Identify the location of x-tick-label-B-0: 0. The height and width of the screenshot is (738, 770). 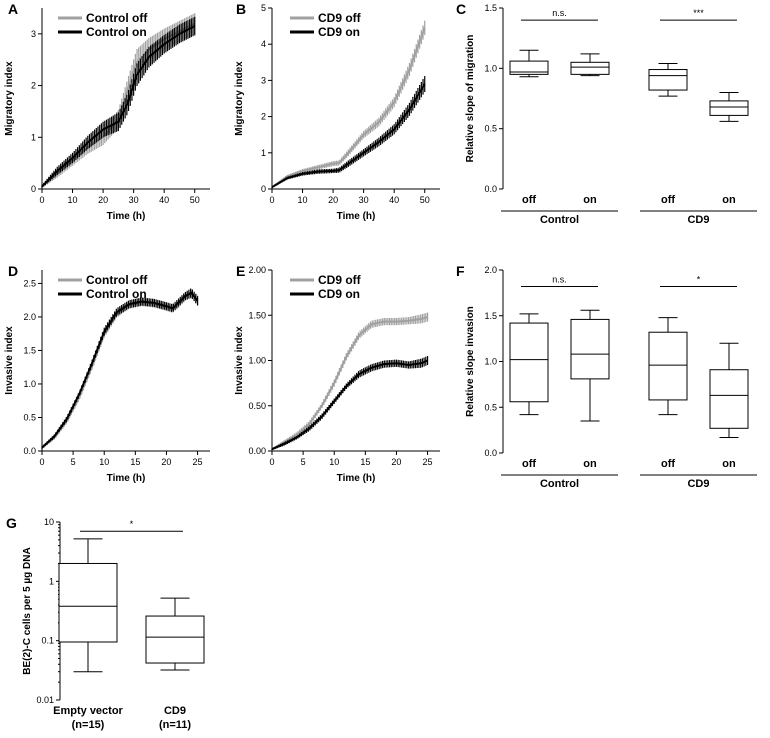
(271, 200).